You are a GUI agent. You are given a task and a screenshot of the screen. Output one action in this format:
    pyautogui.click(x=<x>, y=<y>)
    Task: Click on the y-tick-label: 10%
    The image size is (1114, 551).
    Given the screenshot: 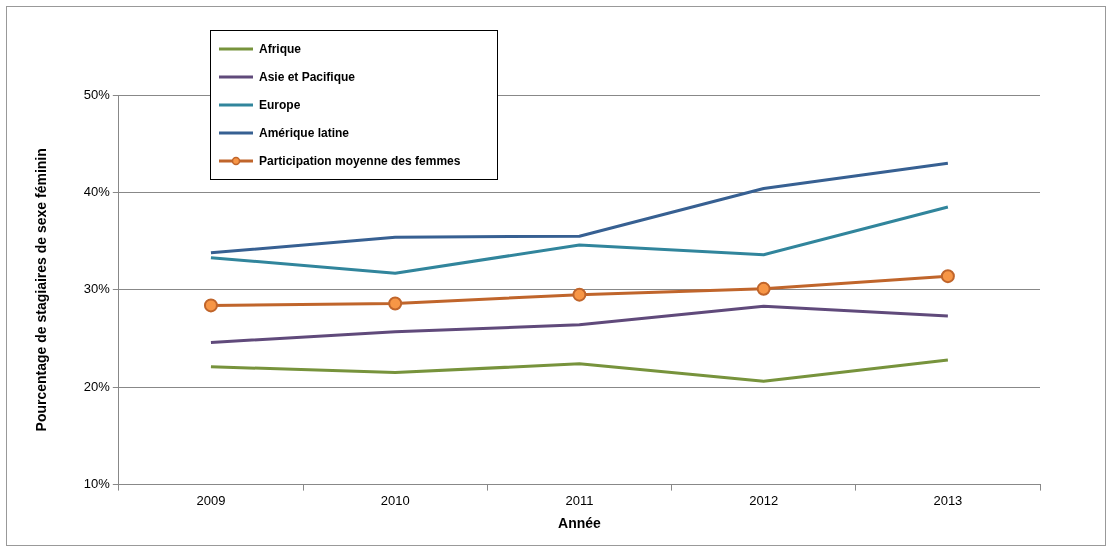 What is the action you would take?
    pyautogui.click(x=97, y=484)
    